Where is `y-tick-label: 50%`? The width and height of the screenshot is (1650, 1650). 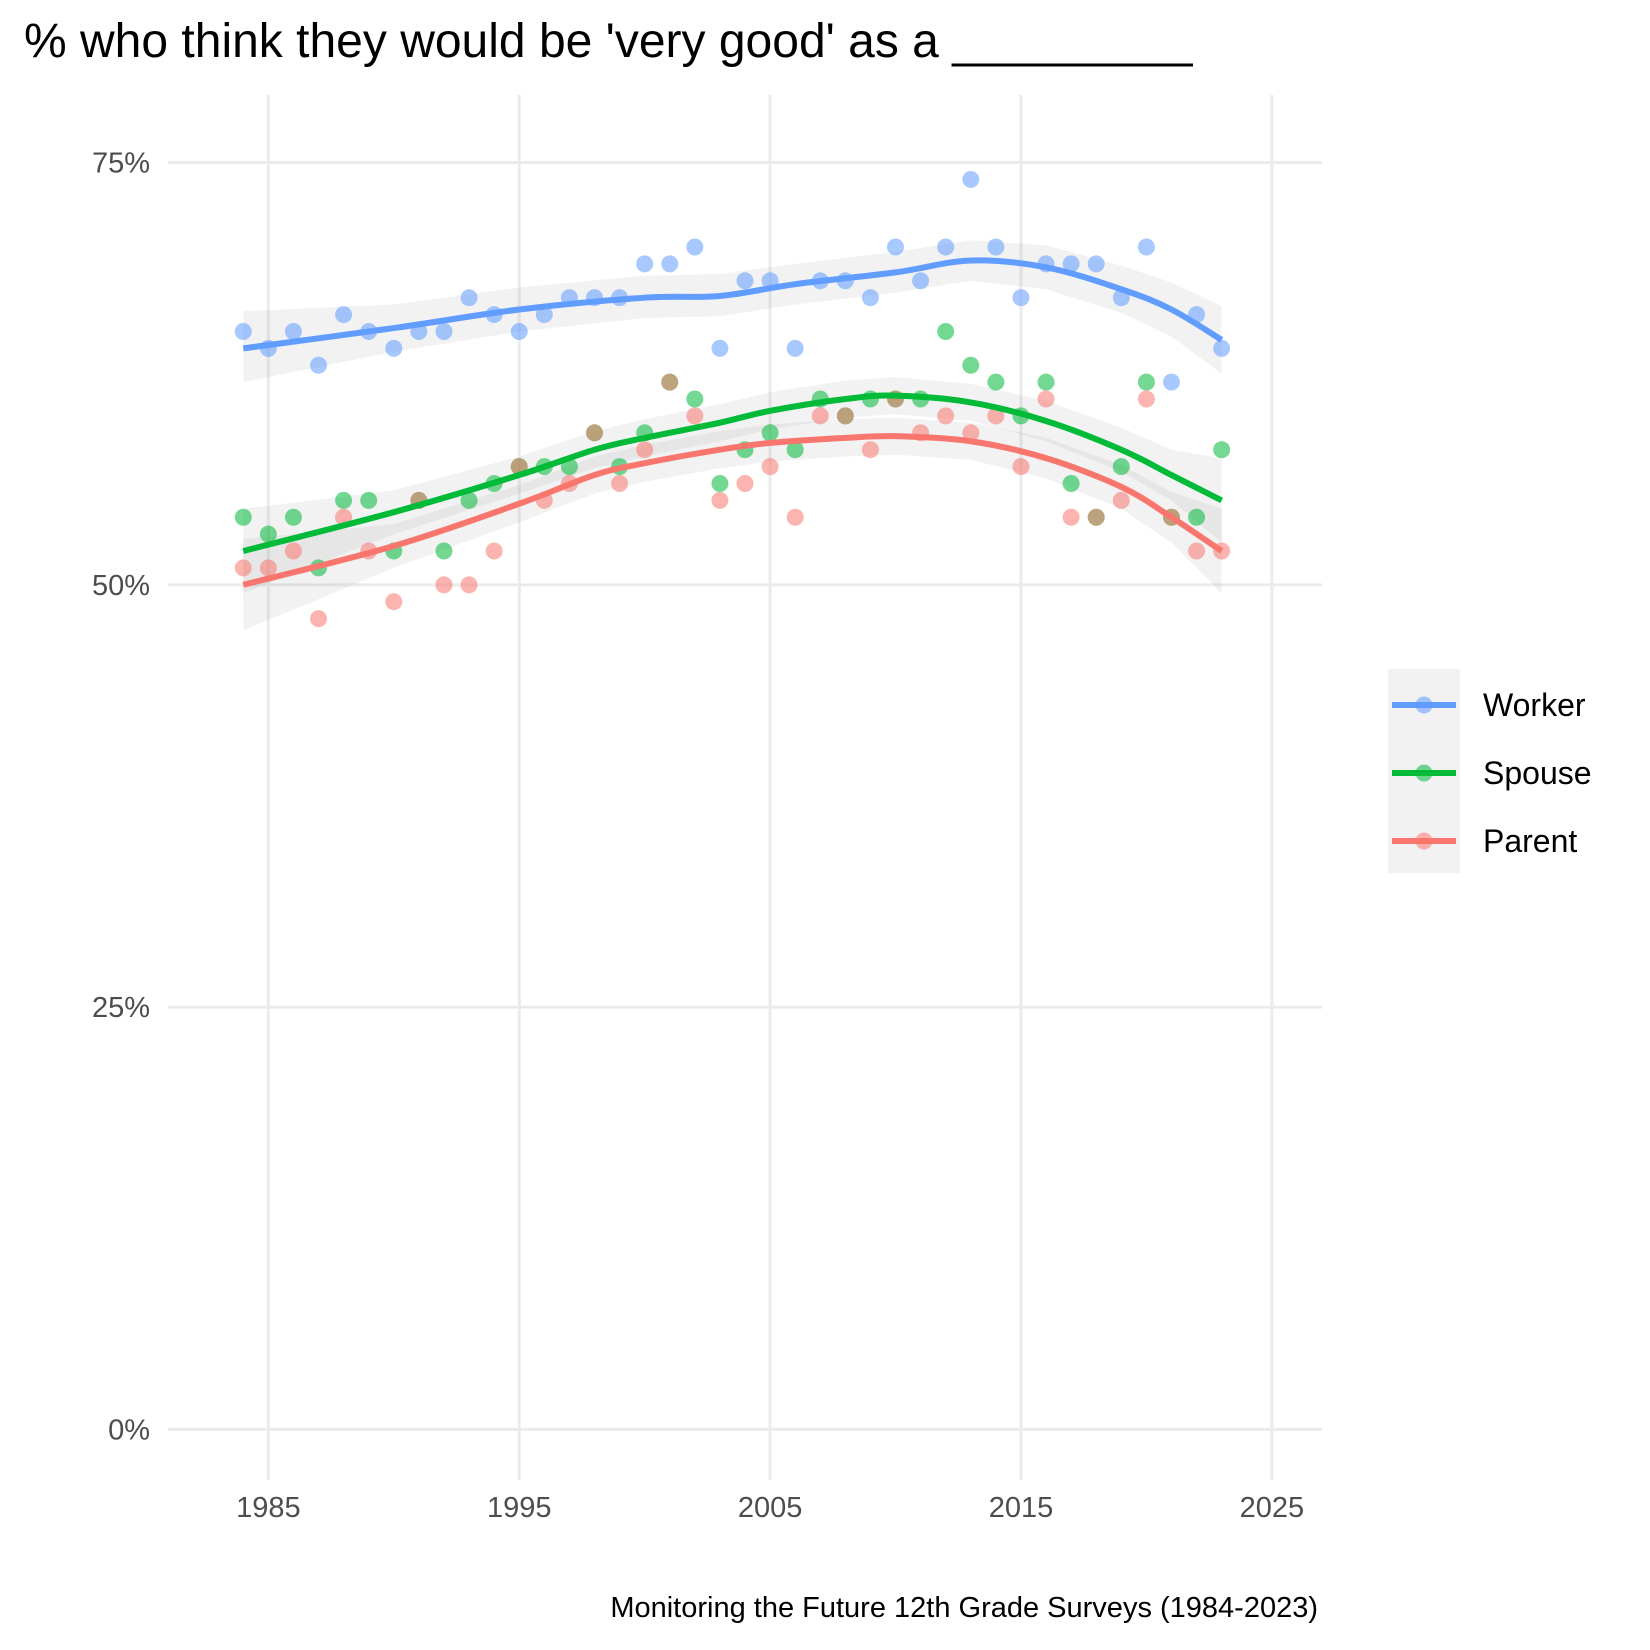
y-tick-label: 50% is located at coordinates (121, 586).